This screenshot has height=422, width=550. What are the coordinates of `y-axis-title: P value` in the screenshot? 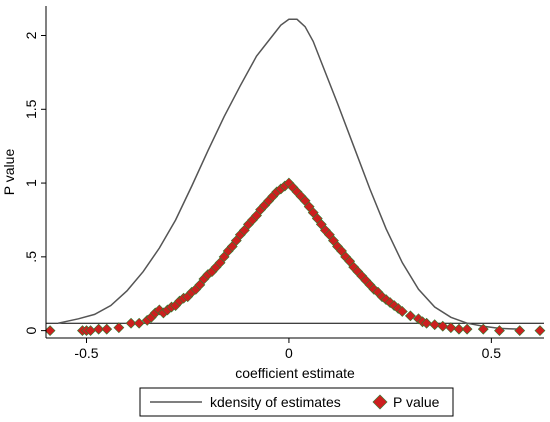 It's located at (9, 172).